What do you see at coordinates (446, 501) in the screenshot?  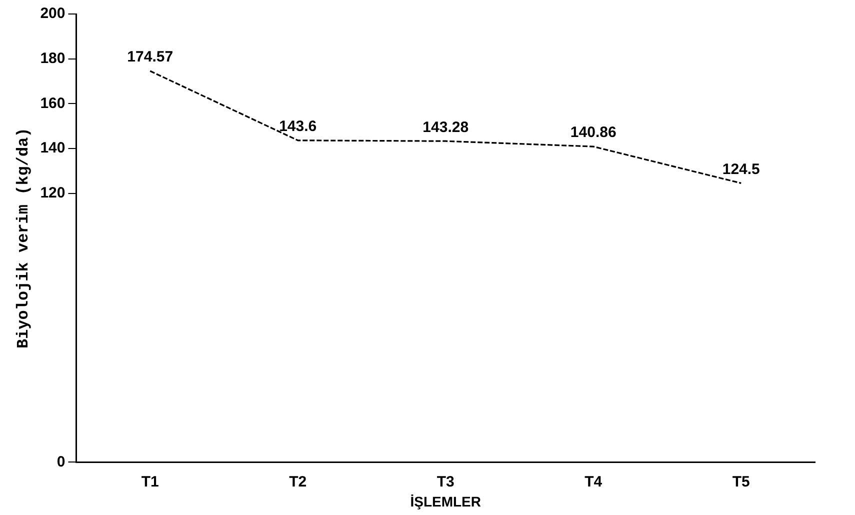 I see `x-axis-title: İŞLEMLER` at bounding box center [446, 501].